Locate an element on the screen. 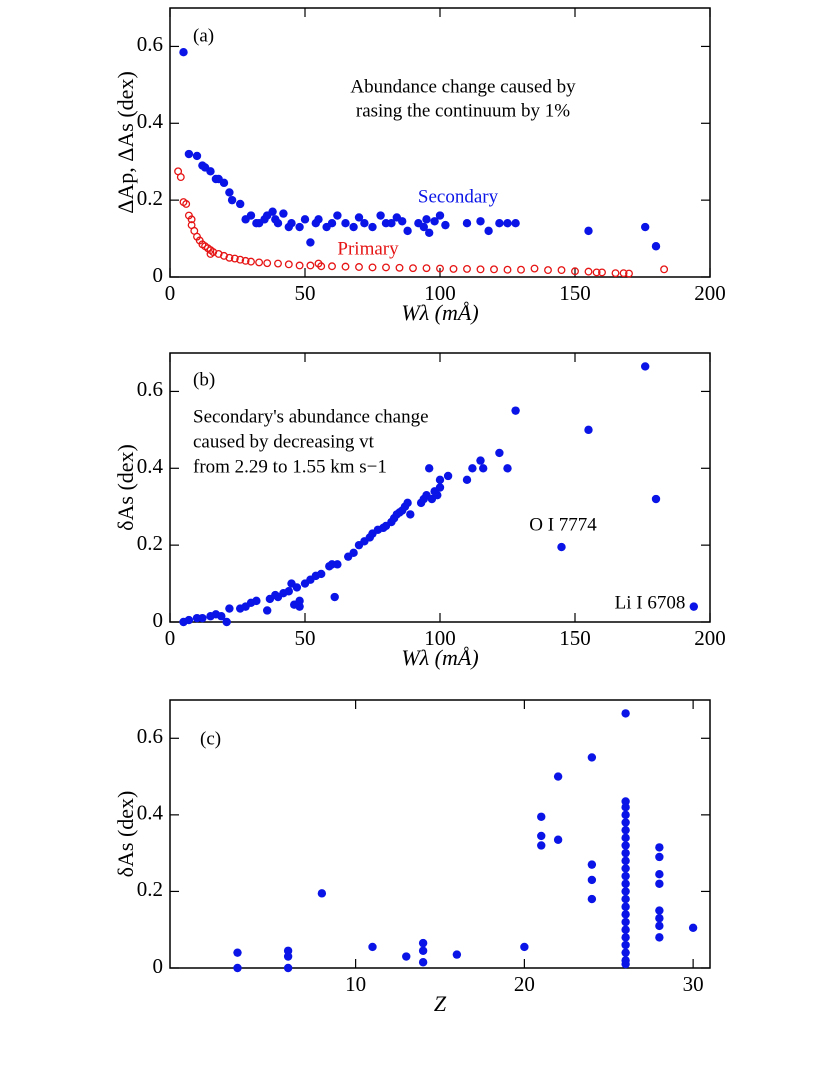 This screenshot has width=830, height=1075. x-tick-label: 10 is located at coordinates (355, 984).